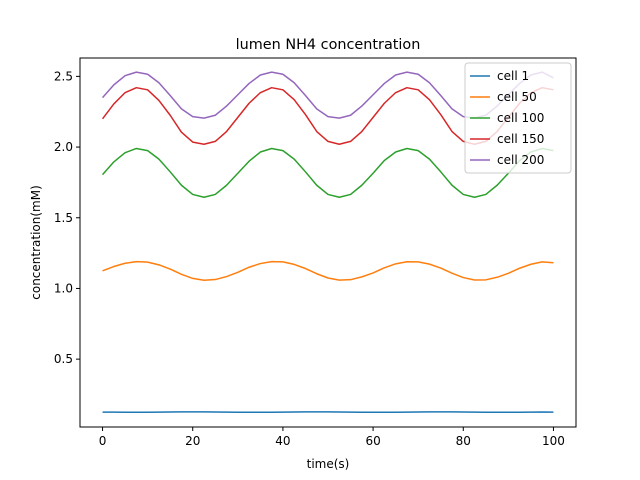 The image size is (640, 480). I want to click on y-tick-label: 2.5, so click(63, 76).